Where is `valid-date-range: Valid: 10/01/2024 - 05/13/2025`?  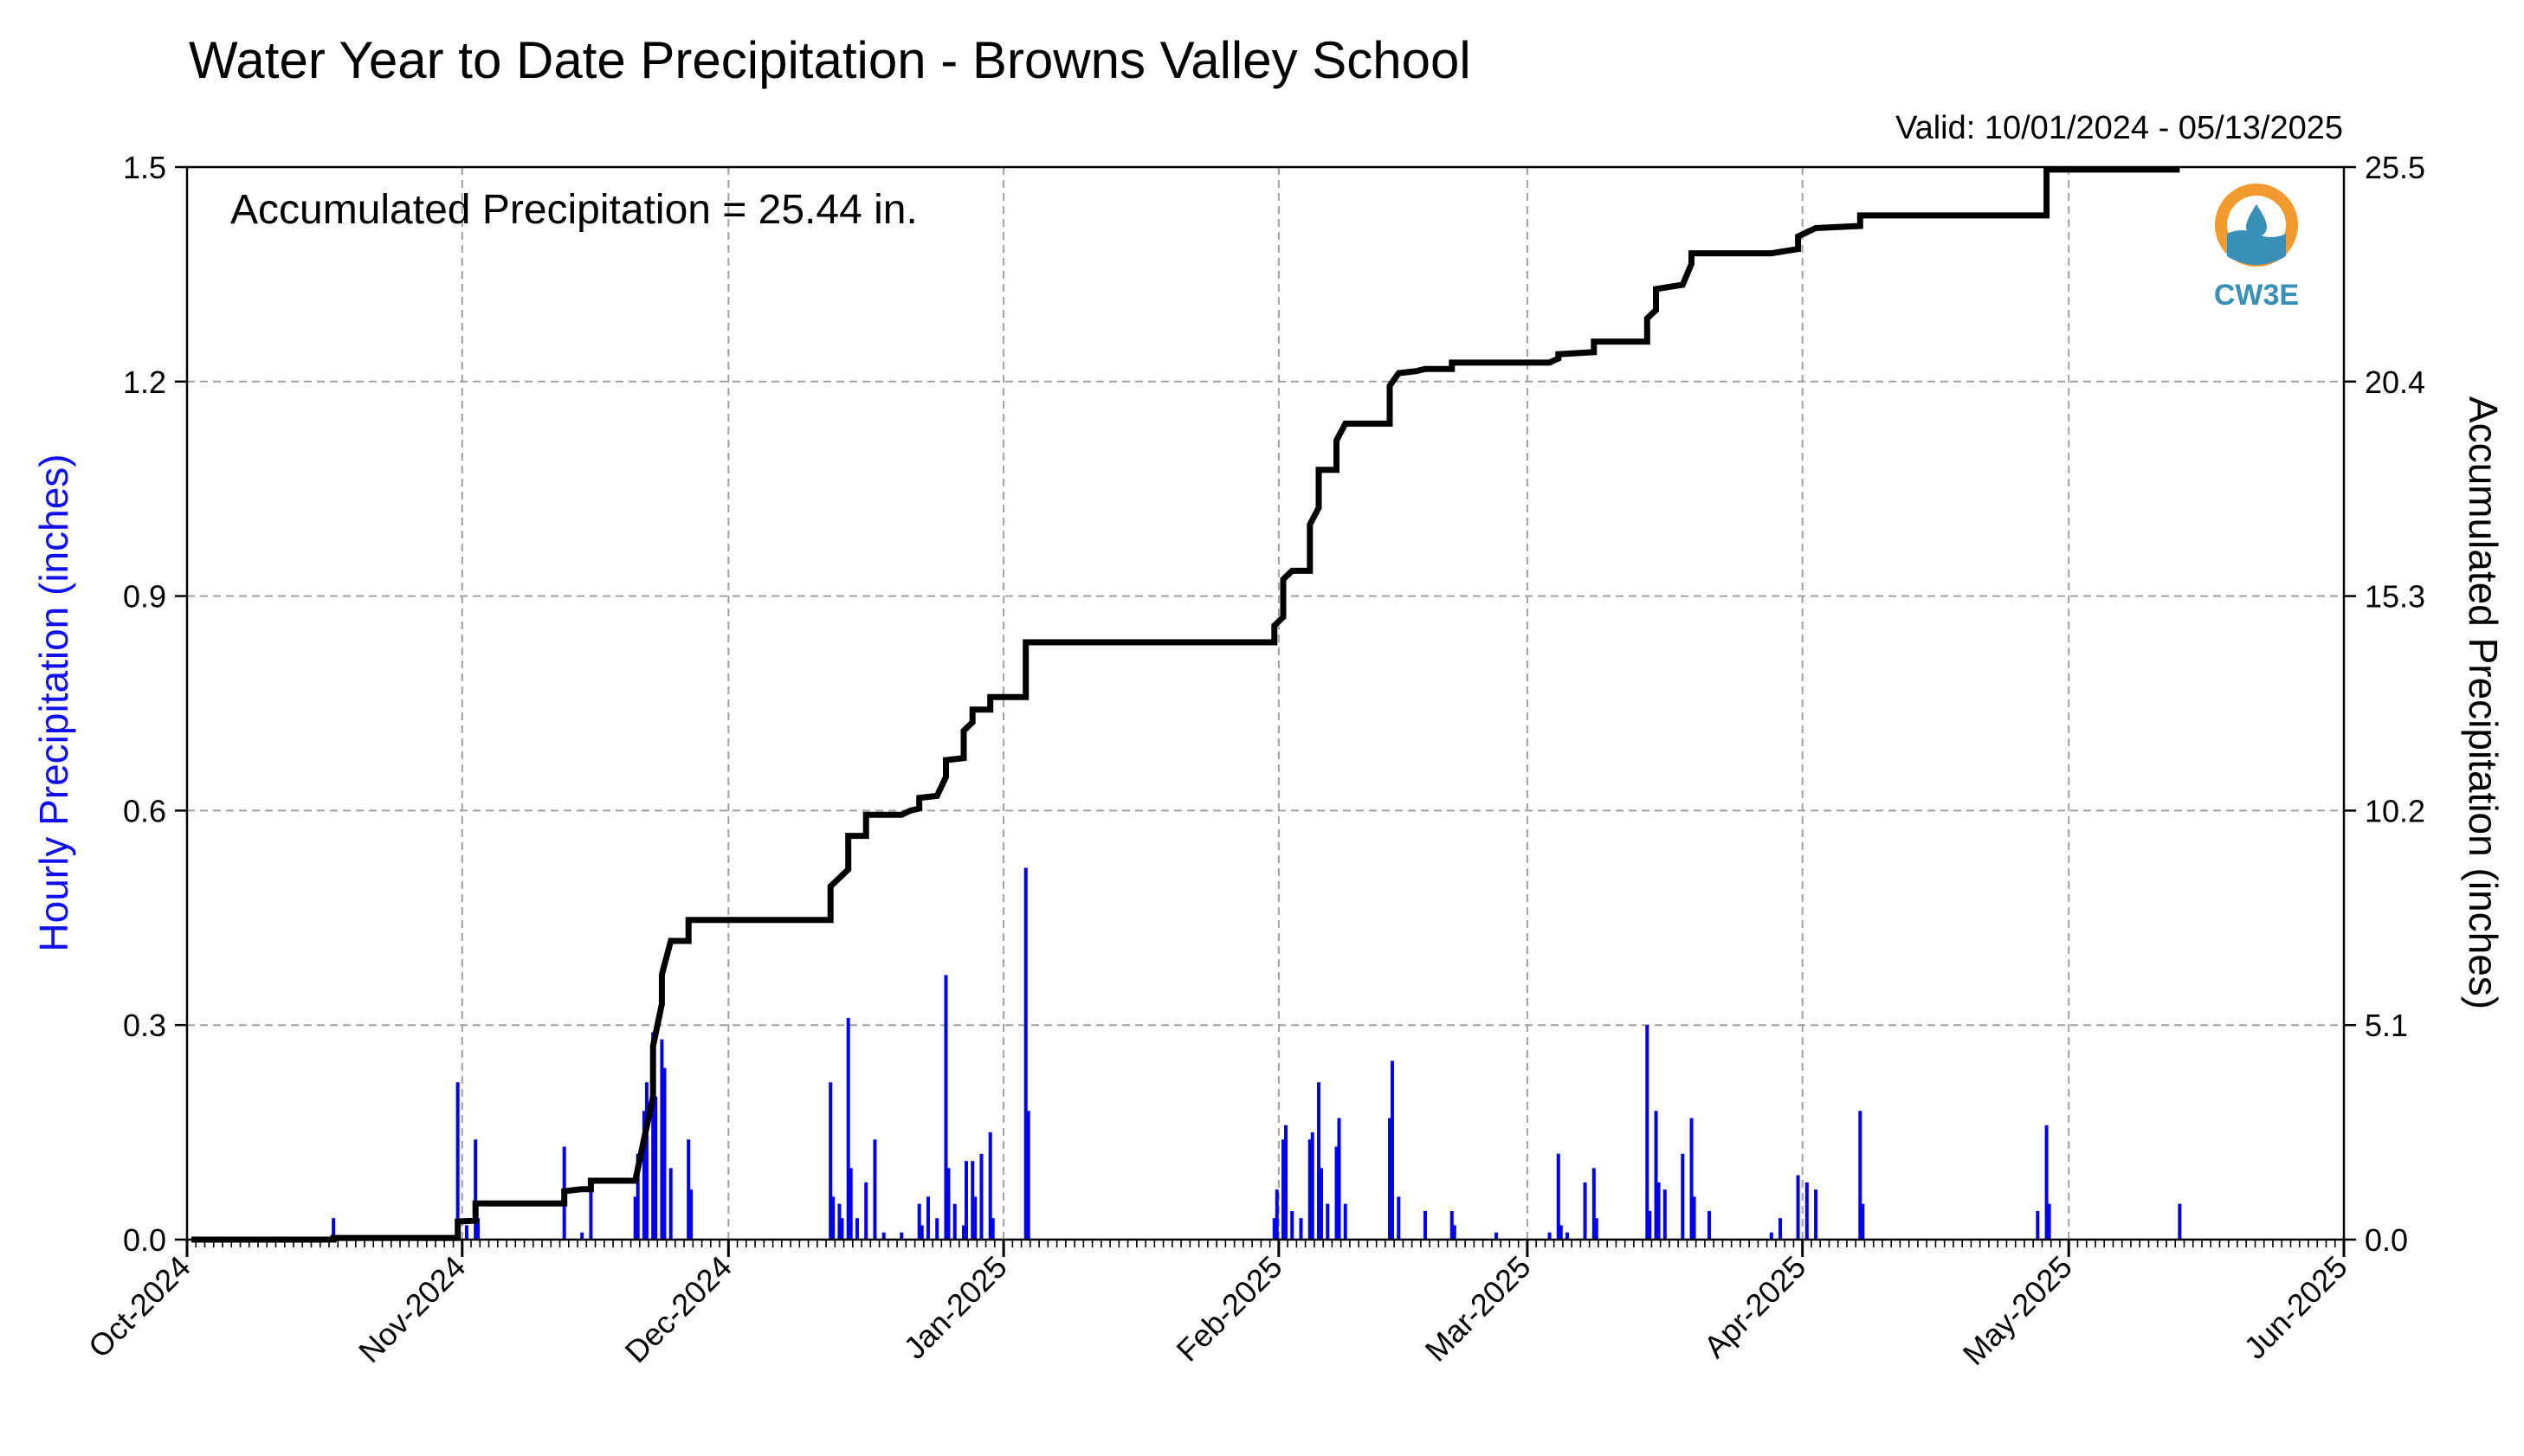
valid-date-range: Valid: 10/01/2024 - 05/13/2025 is located at coordinates (2119, 128).